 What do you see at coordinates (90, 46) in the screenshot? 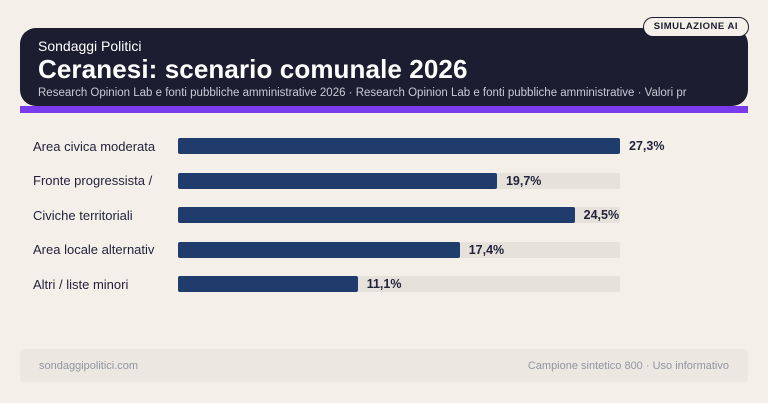
I see `brand-kicker: Sondaggi Politici` at bounding box center [90, 46].